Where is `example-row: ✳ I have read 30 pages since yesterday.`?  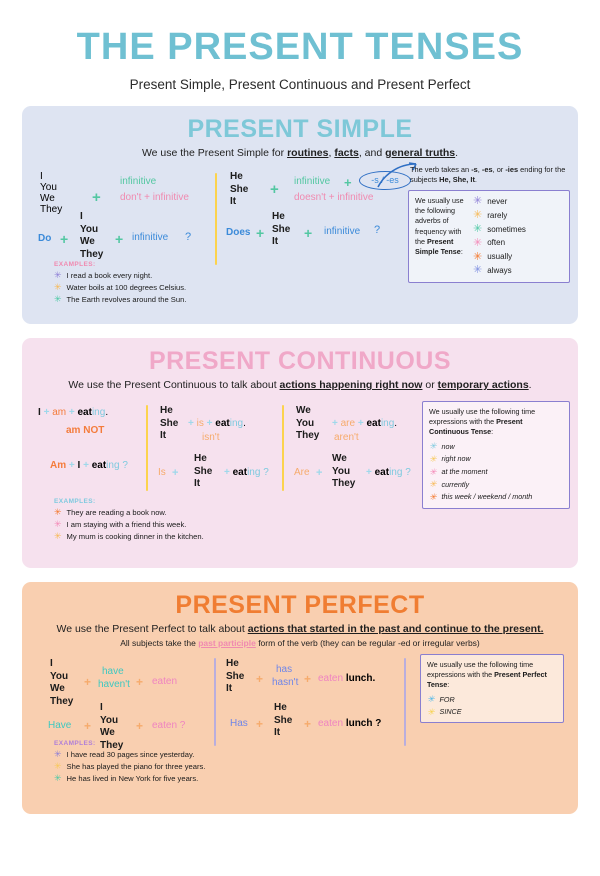
example-row: ✳ I have read 30 pages since yesterday. is located at coordinates (129, 754).